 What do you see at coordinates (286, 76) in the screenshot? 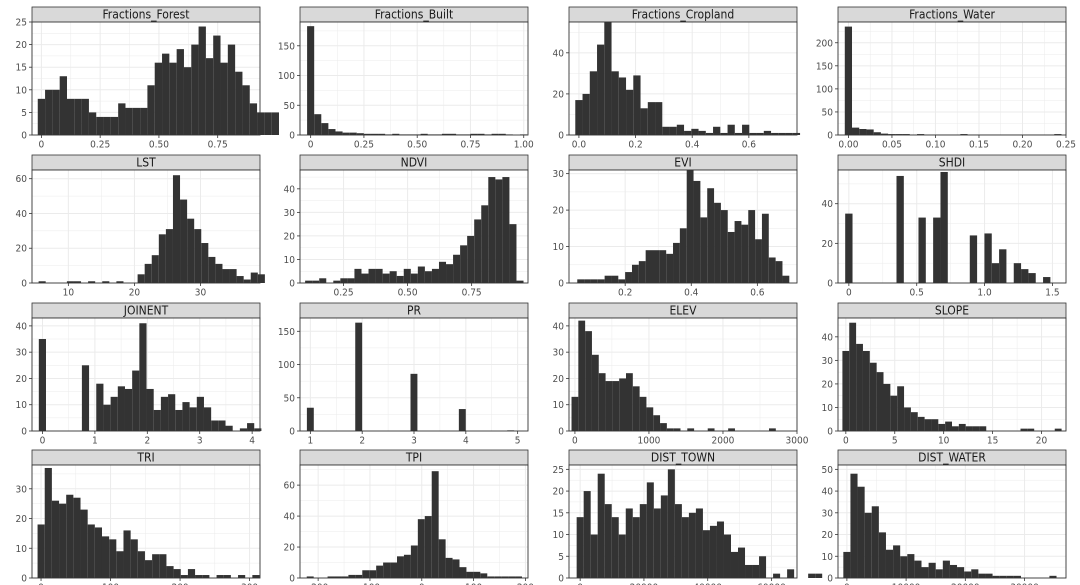
I see `y-tick-label: 100` at bounding box center [286, 76].